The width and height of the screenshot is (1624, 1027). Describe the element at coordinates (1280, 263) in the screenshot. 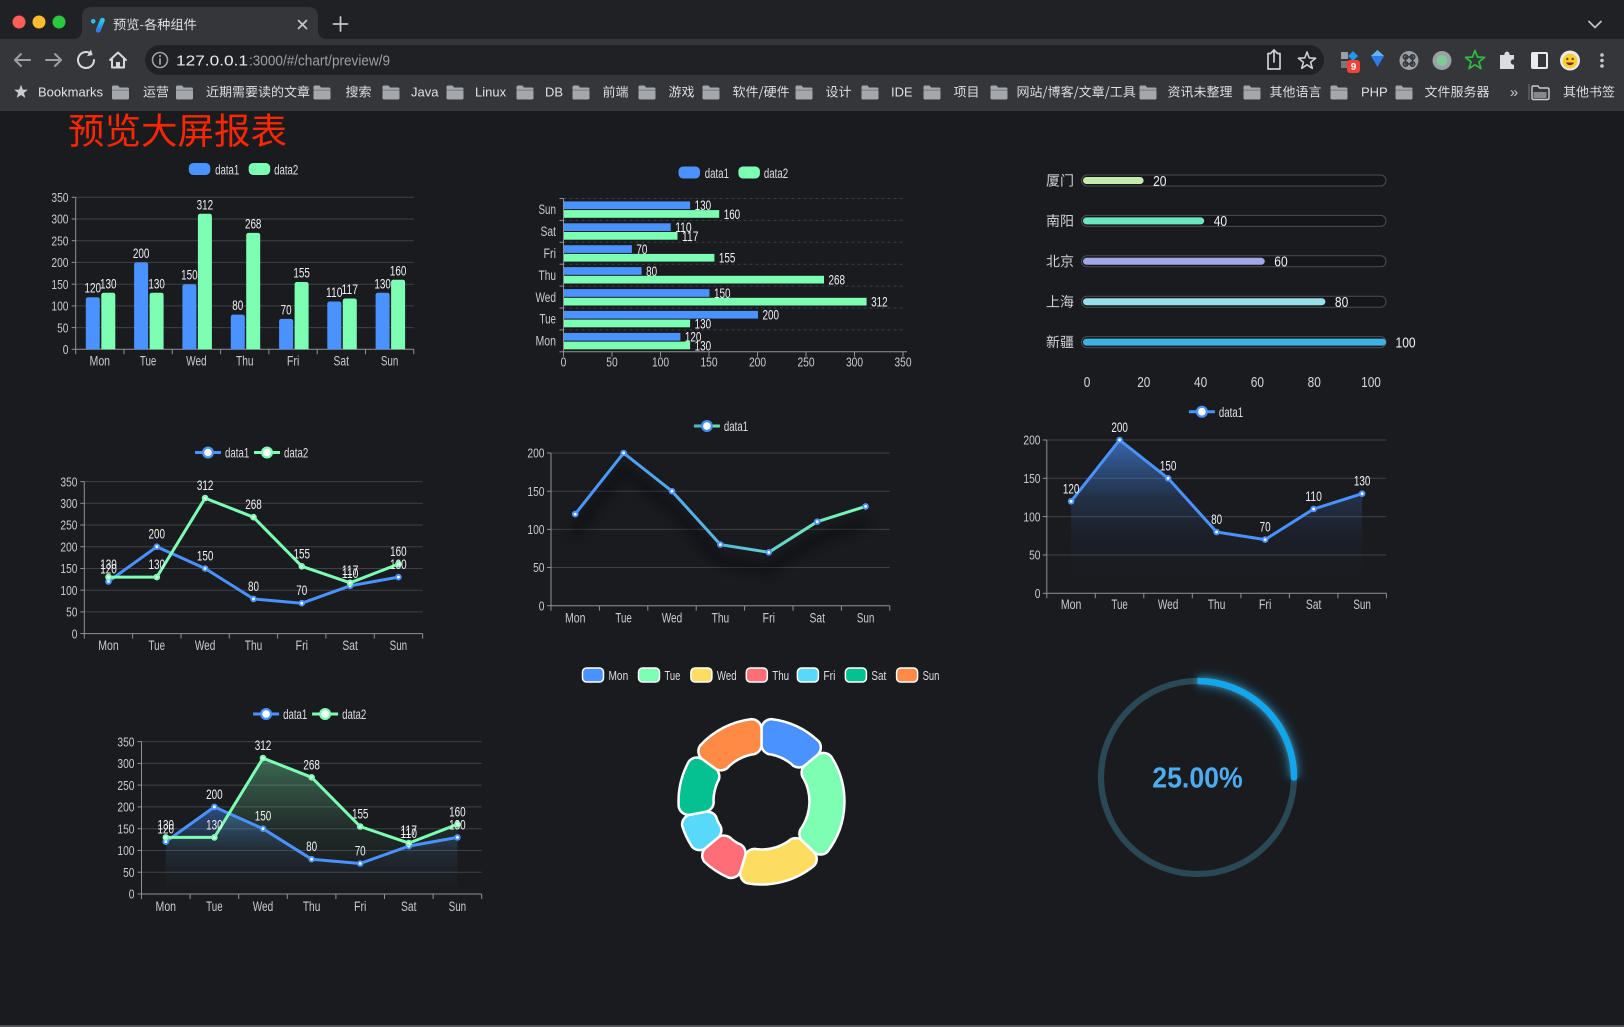

I see `svg-text: 60` at that location.